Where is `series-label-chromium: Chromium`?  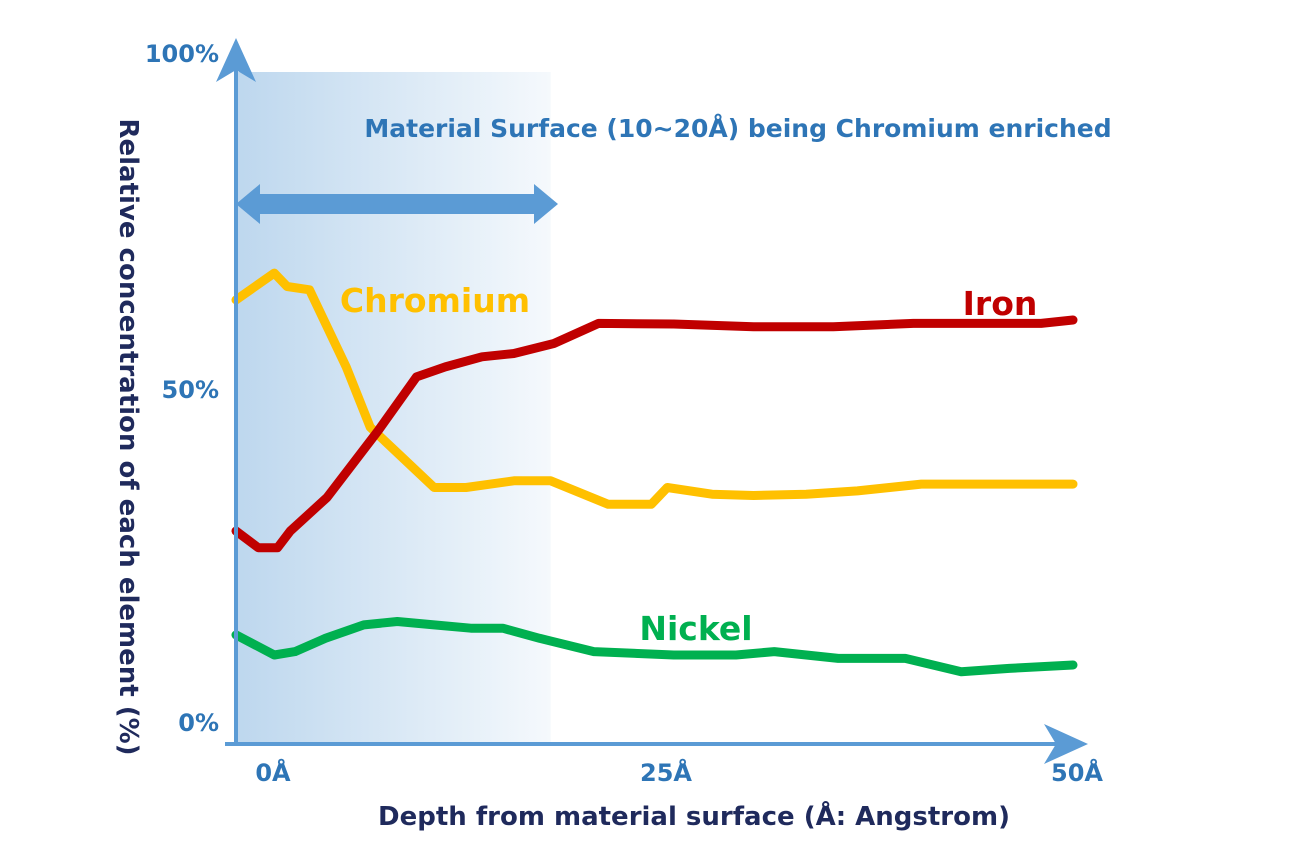
series-label-chromium: Chromium is located at coordinates (435, 300).